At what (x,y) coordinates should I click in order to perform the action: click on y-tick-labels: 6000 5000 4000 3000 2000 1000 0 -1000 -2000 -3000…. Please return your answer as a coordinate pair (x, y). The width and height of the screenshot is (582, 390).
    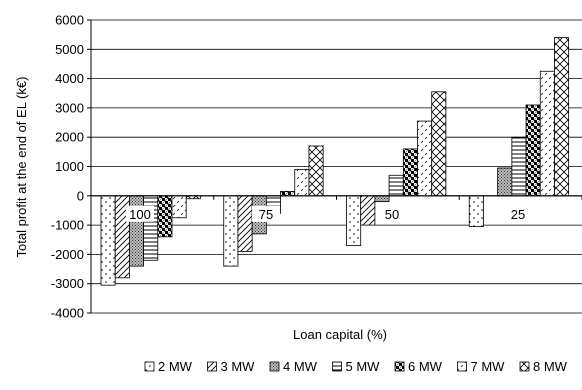
    Looking at the image, I should click on (67, 167).